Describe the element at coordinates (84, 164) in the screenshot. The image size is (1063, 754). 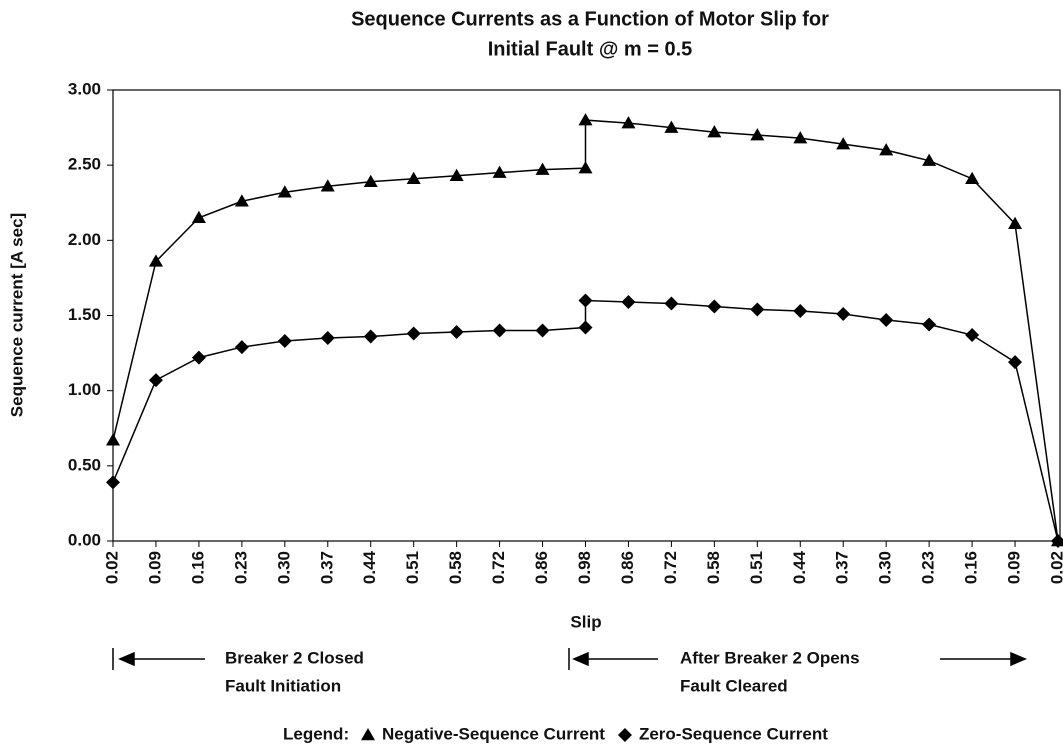
I see `y-tick-label: 2.50` at that location.